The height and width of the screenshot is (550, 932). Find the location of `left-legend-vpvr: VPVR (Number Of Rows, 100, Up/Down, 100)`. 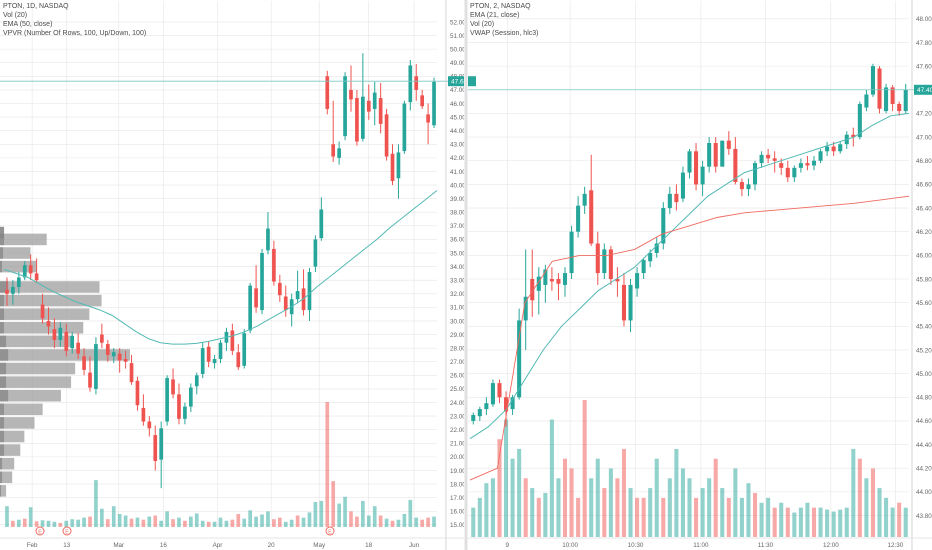

left-legend-vpvr: VPVR (Number Of Rows, 100, Up/Down, 100) is located at coordinates (75, 33).